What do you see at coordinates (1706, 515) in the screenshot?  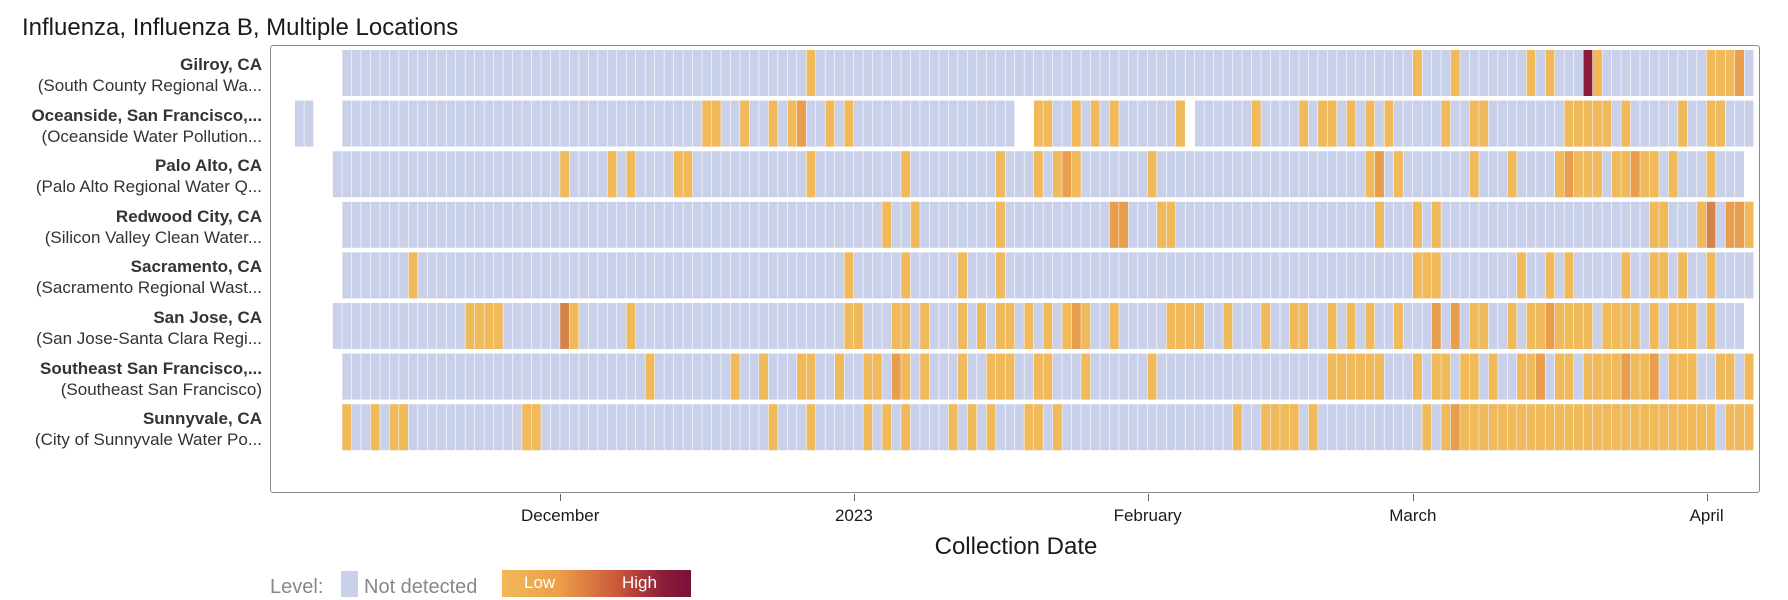 I see `x-tick-label: April` at bounding box center [1706, 515].